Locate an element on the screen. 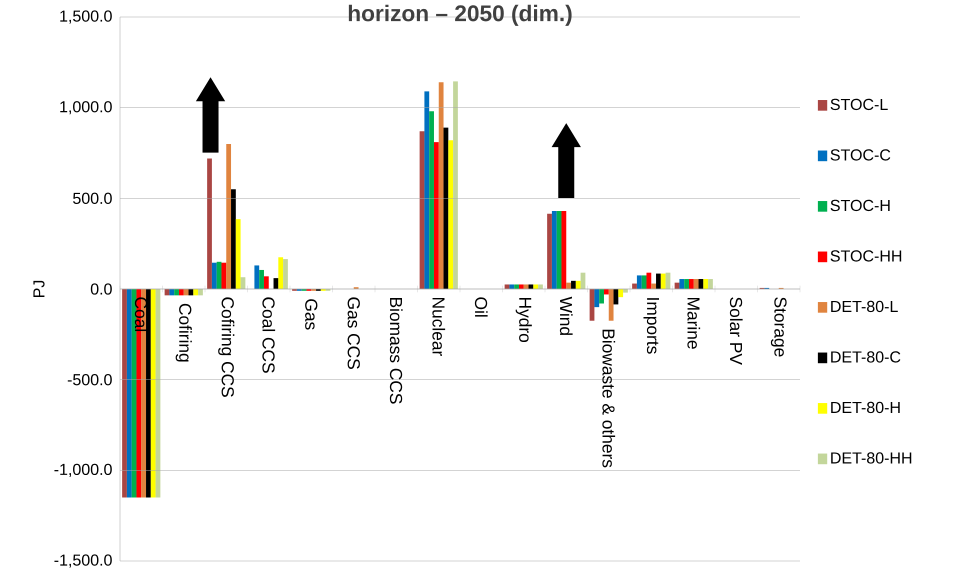 This screenshot has height=572, width=957. x-tick-label: Gas CCS is located at coordinates (354, 333).